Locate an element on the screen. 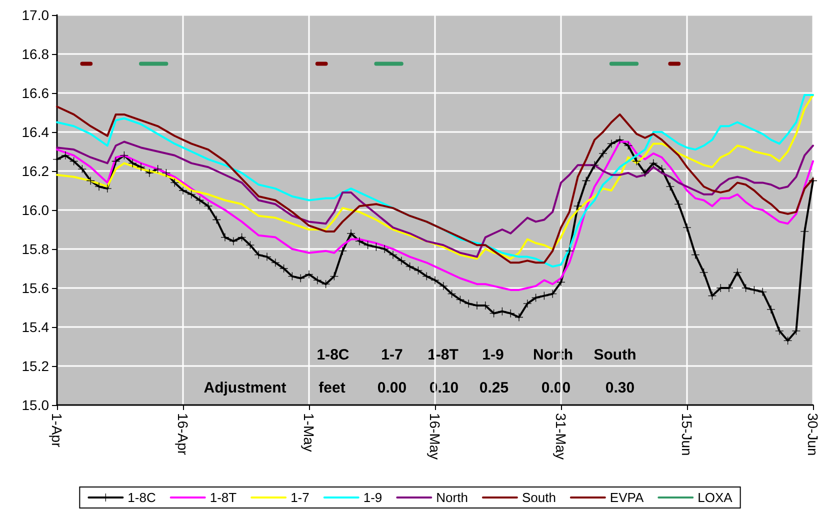  y-tick-label: 16.0 is located at coordinates (36, 210).